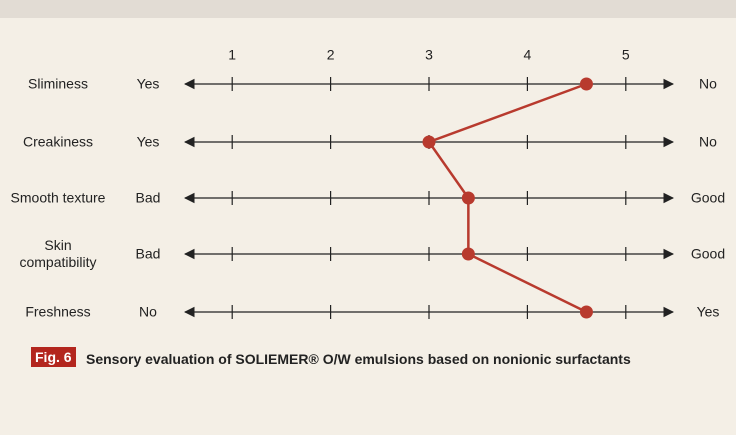 Image resolution: width=736 pixels, height=435 pixels. What do you see at coordinates (232, 55) in the screenshot?
I see `x-tick-label: 1` at bounding box center [232, 55].